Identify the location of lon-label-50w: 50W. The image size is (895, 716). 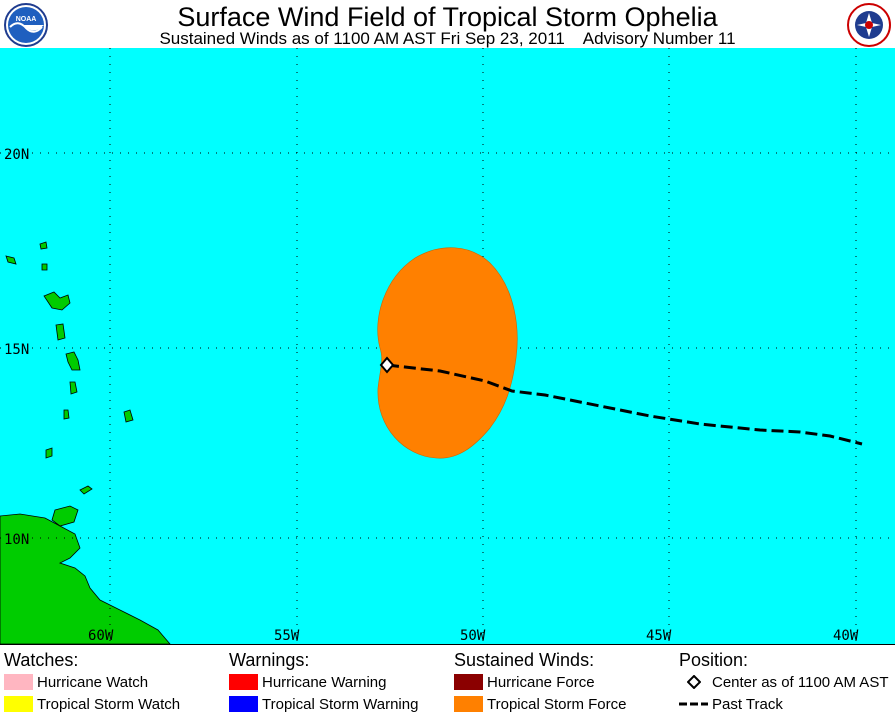
(473, 636).